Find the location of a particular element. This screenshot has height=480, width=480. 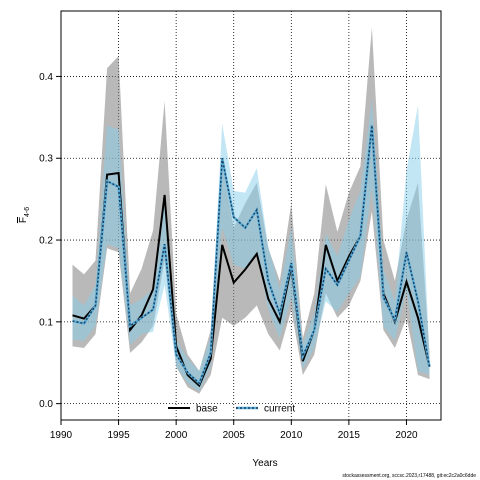

x-axis-title: Years is located at coordinates (264, 463).